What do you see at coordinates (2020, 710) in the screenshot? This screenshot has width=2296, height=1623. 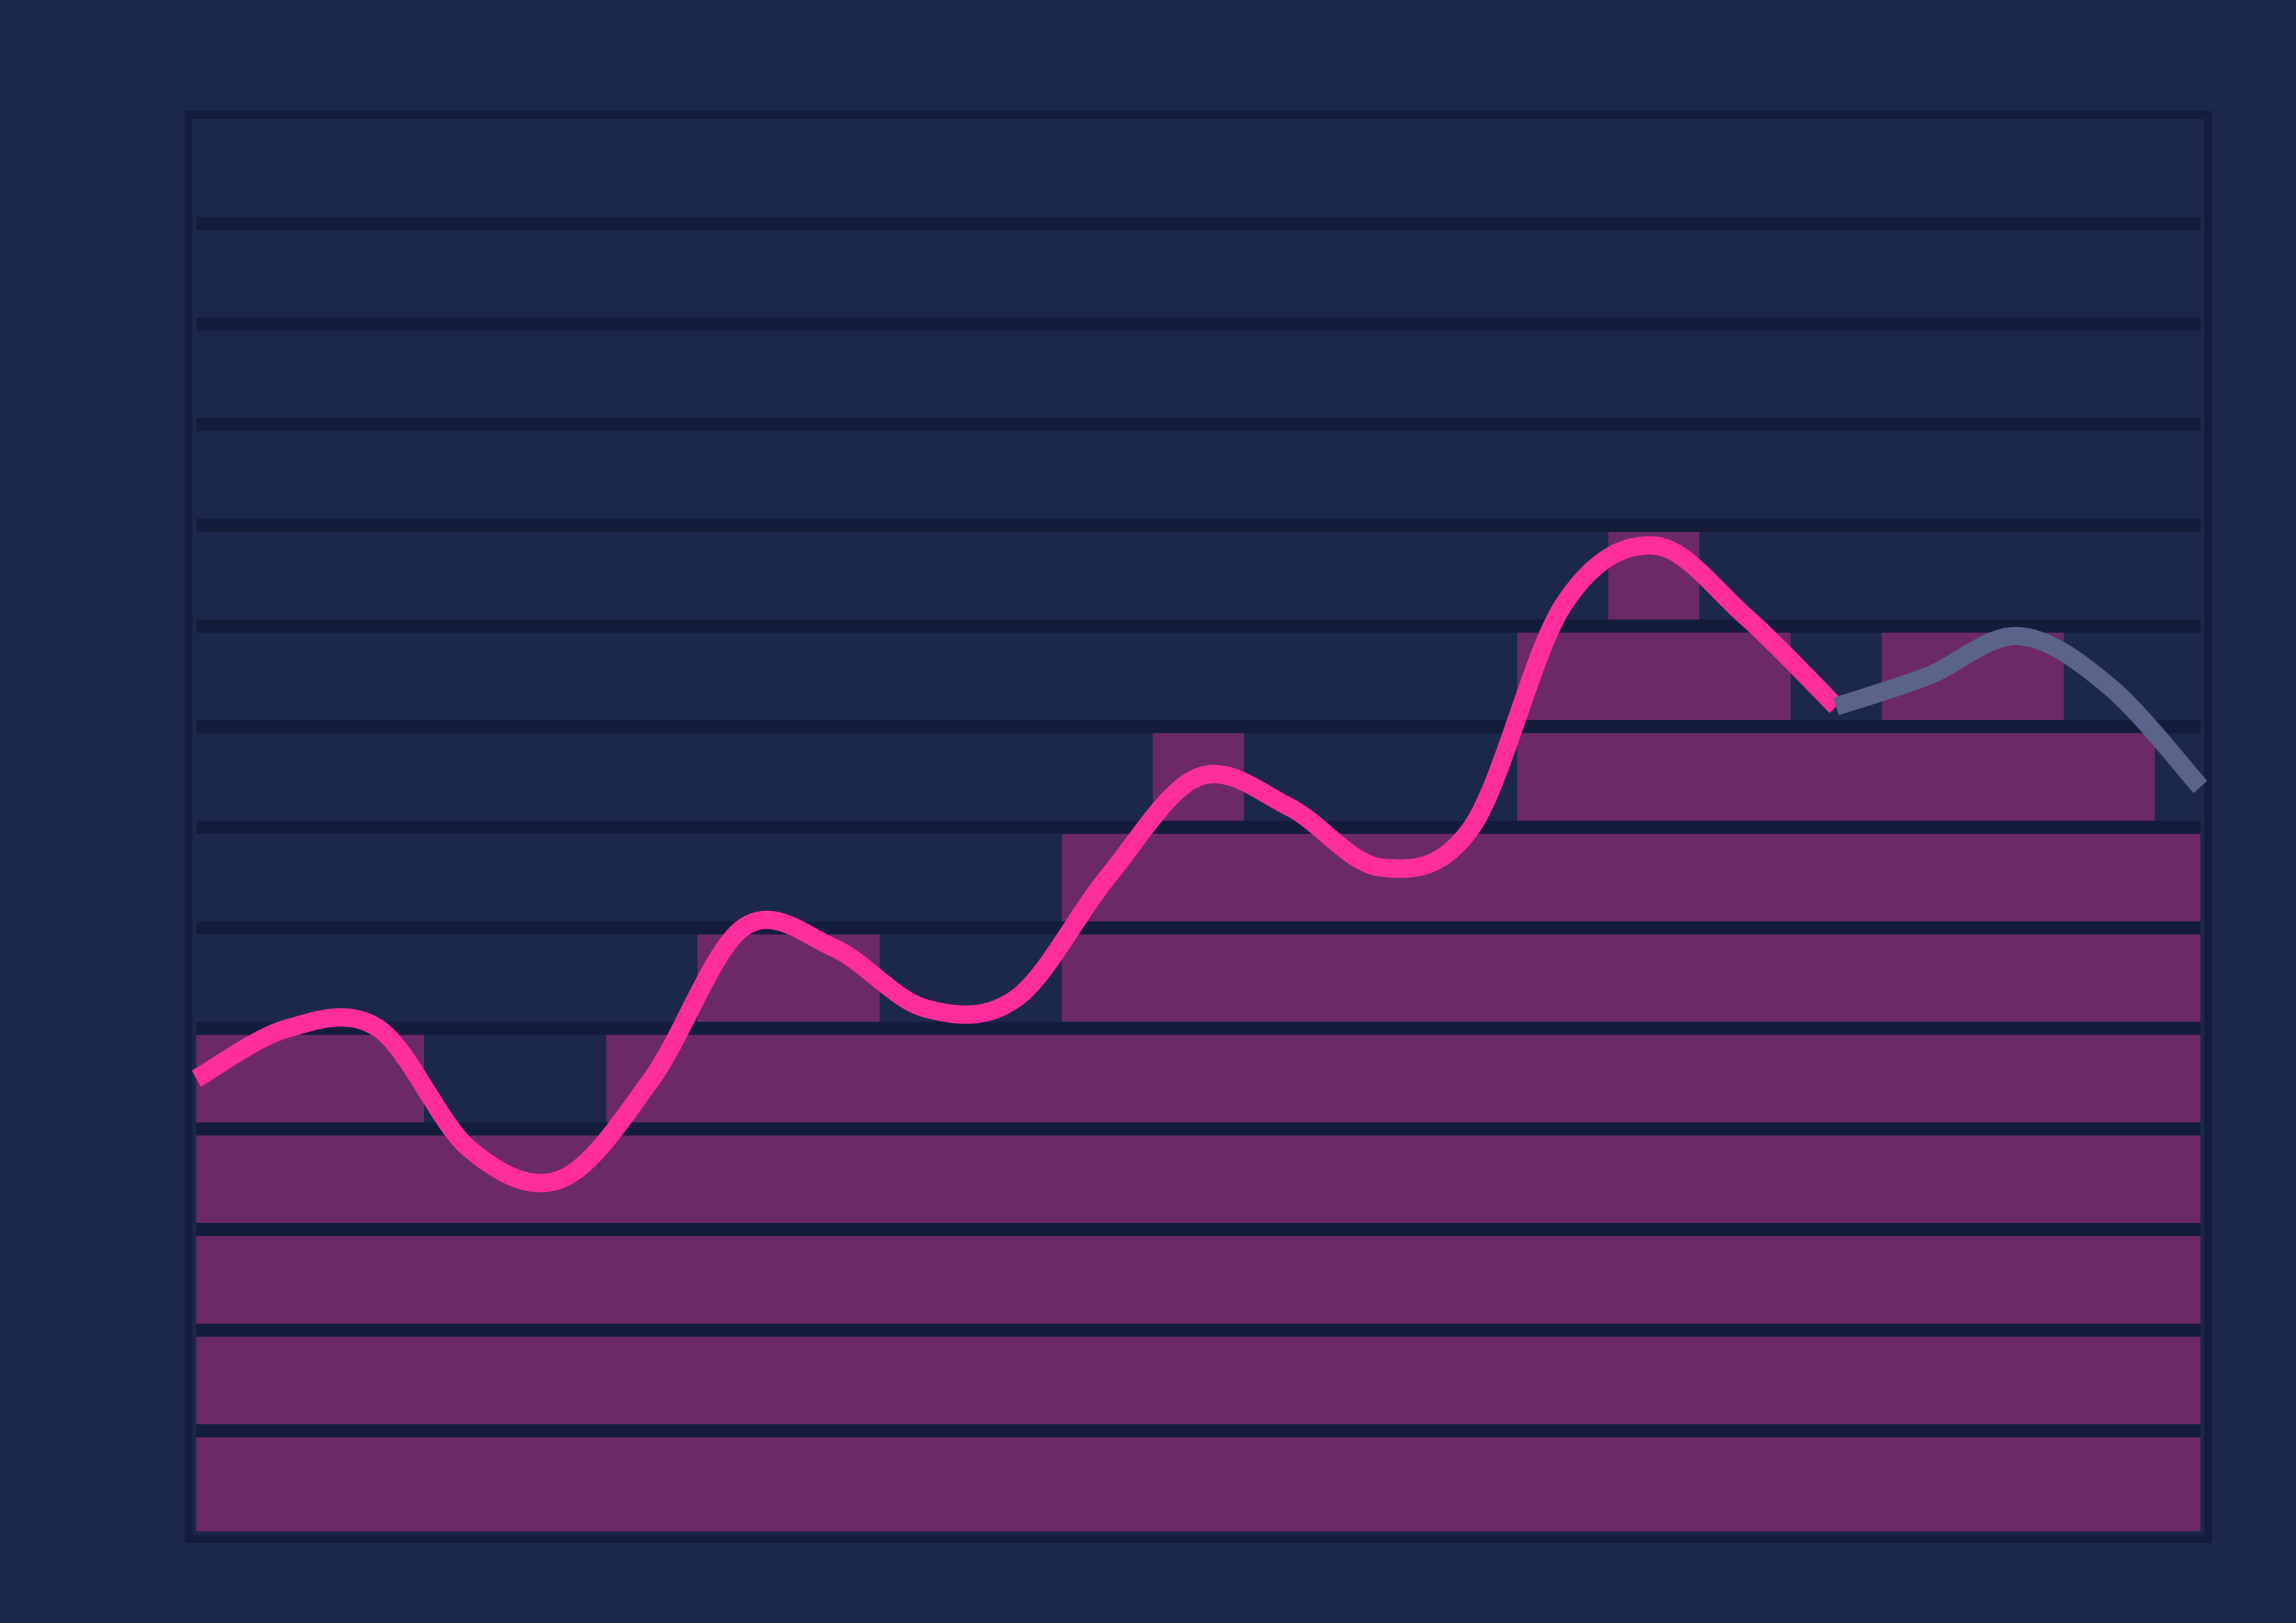 I see `series-line-projected` at bounding box center [2020, 710].